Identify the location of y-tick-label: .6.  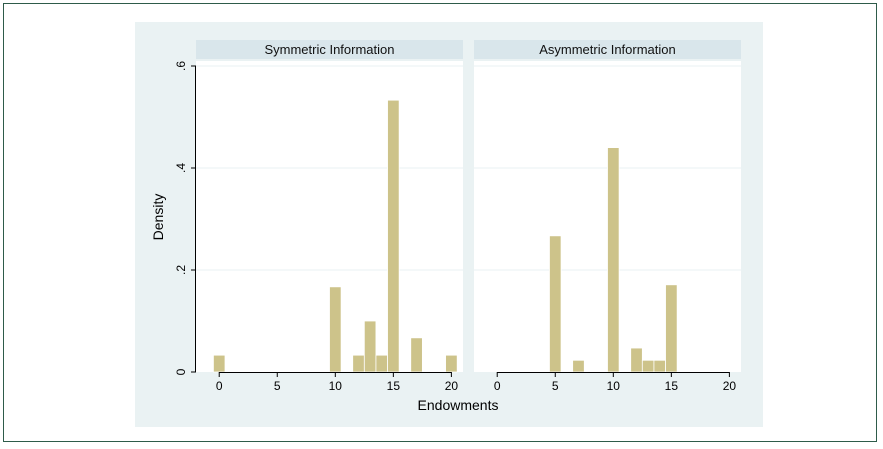
(181, 66).